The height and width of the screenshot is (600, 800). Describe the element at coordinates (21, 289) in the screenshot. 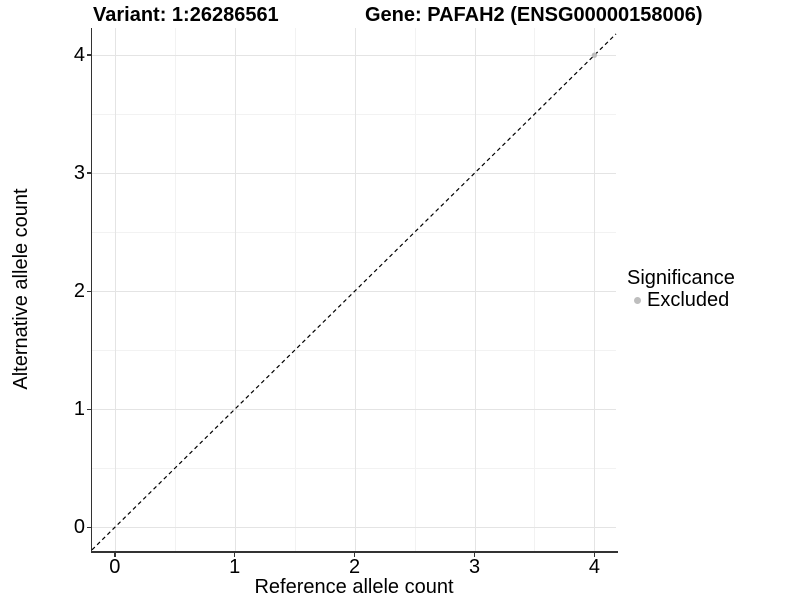

I see `y-axis-title: Alternative allele count` at that location.